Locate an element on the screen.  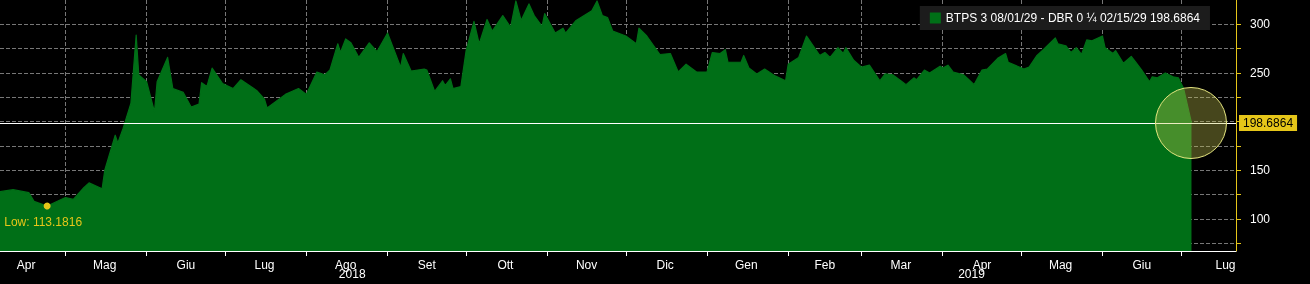
x-tick-label: Mar is located at coordinates (901, 265).